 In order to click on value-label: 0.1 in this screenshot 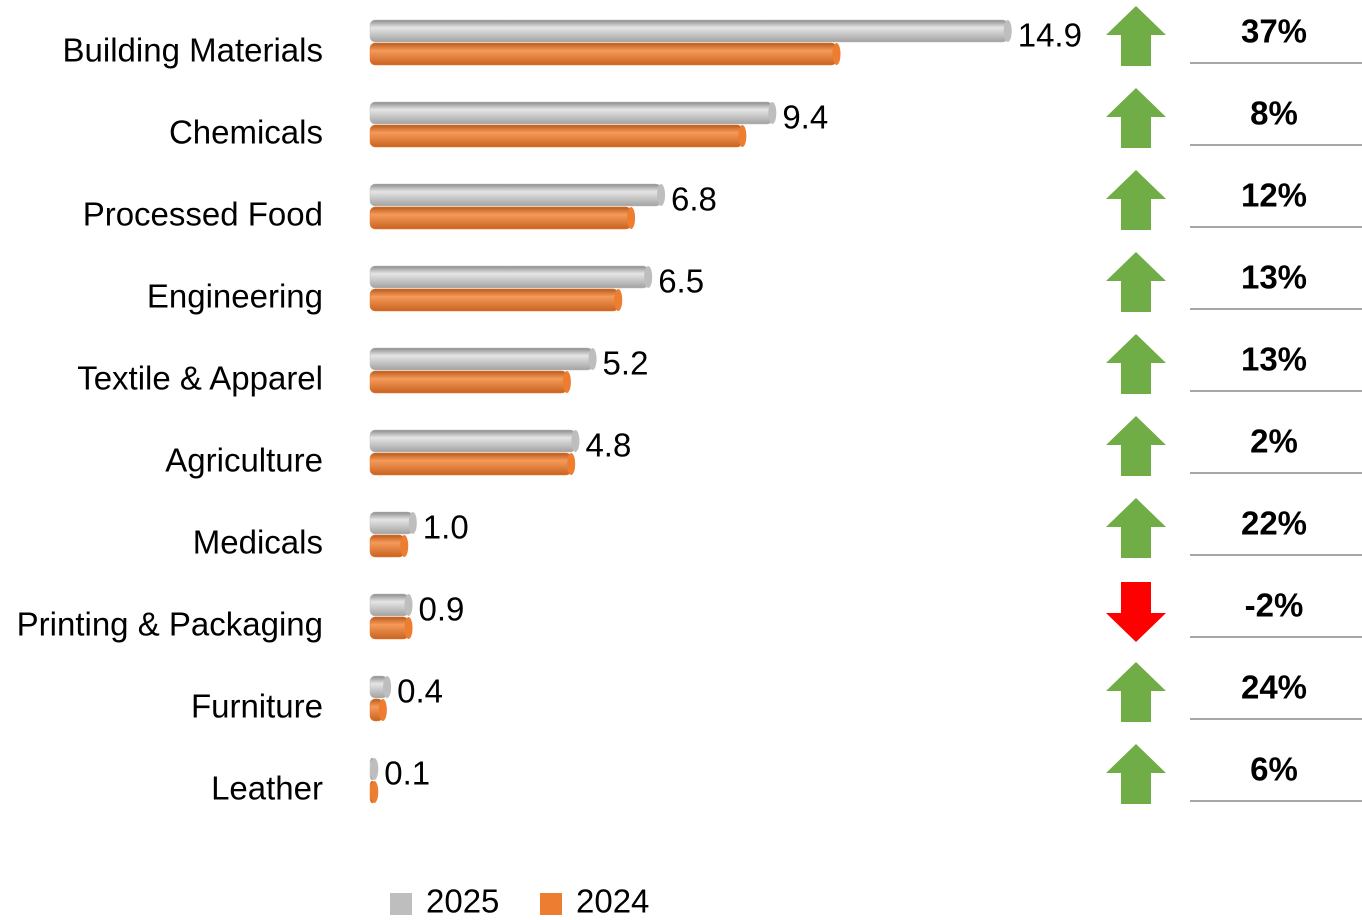, I will do `click(407, 773)`.